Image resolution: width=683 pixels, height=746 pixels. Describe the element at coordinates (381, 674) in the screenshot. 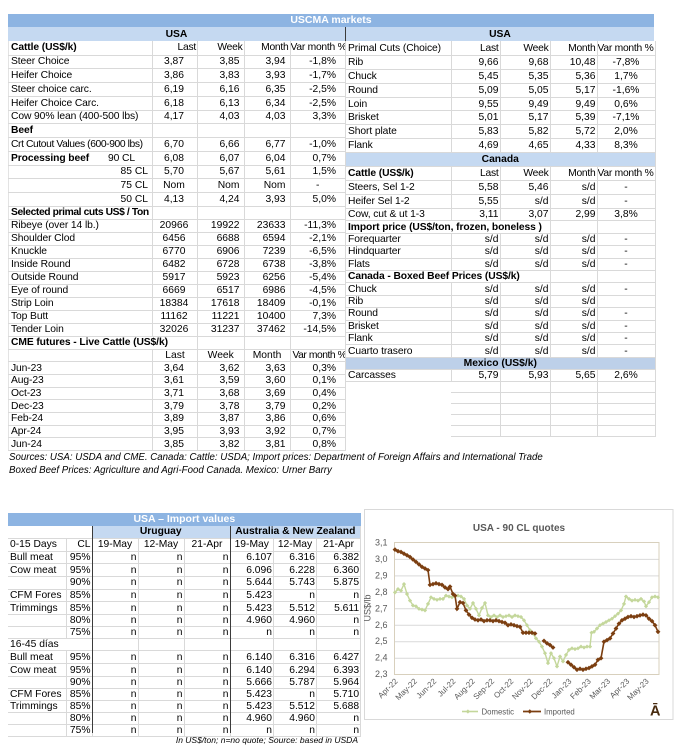

I see `svg-text: 2,3` at that location.